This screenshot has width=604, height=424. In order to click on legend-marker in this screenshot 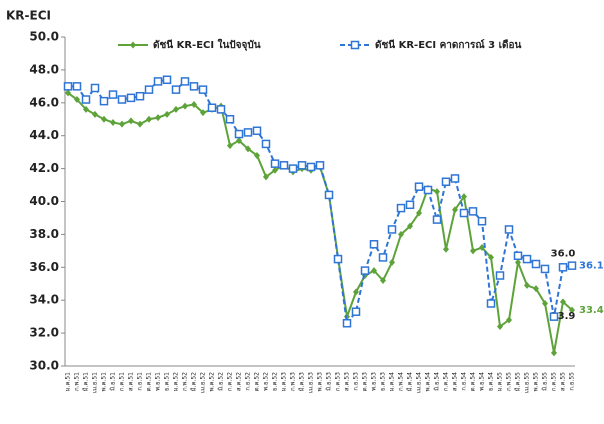, I will do `click(133, 45)`.